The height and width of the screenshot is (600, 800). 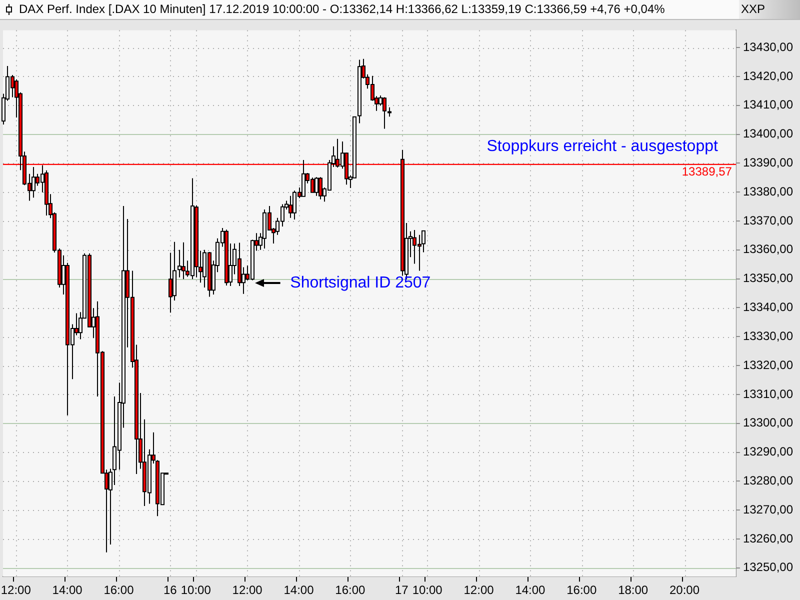 What do you see at coordinates (768, 393) in the screenshot?
I see `y-tick-label: 13310,00` at bounding box center [768, 393].